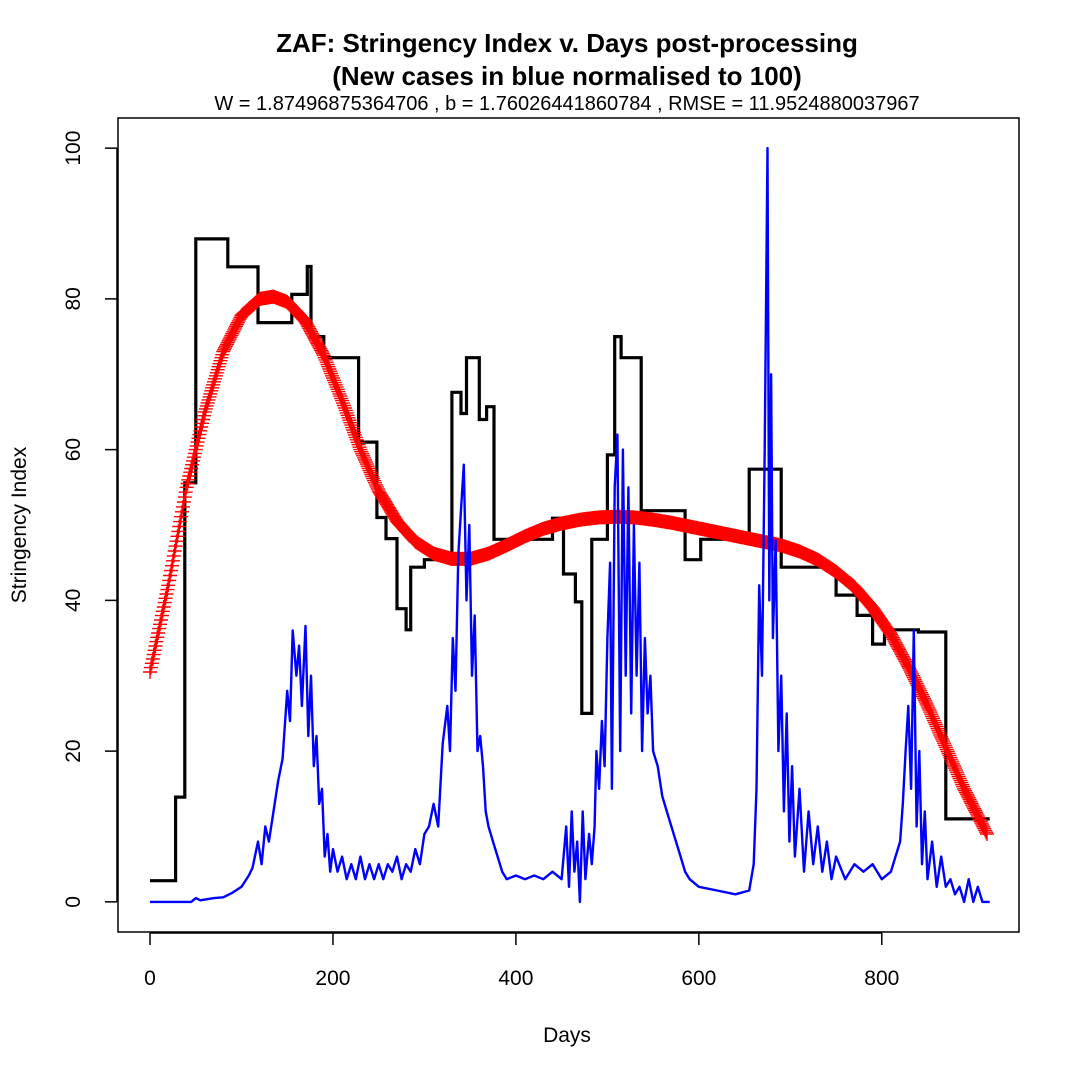 The image size is (1080, 1085). Describe the element at coordinates (73, 449) in the screenshot. I see `y-tick-label: 60` at that location.